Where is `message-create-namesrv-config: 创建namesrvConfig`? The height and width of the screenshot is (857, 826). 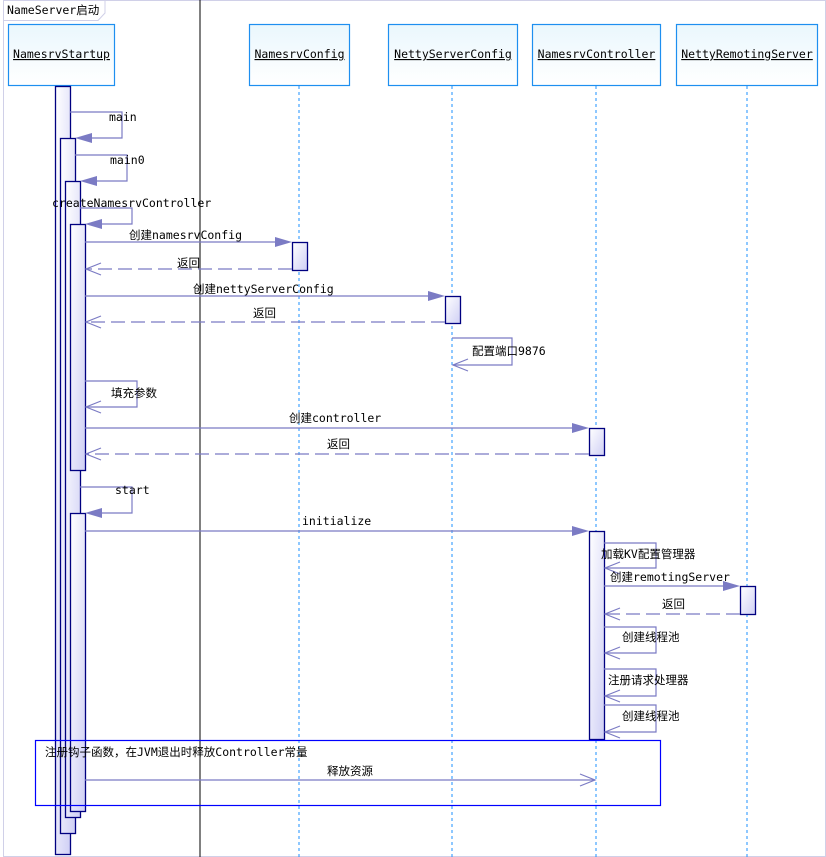 message-create-namesrv-config: 创建namesrvConfig is located at coordinates (188, 237).